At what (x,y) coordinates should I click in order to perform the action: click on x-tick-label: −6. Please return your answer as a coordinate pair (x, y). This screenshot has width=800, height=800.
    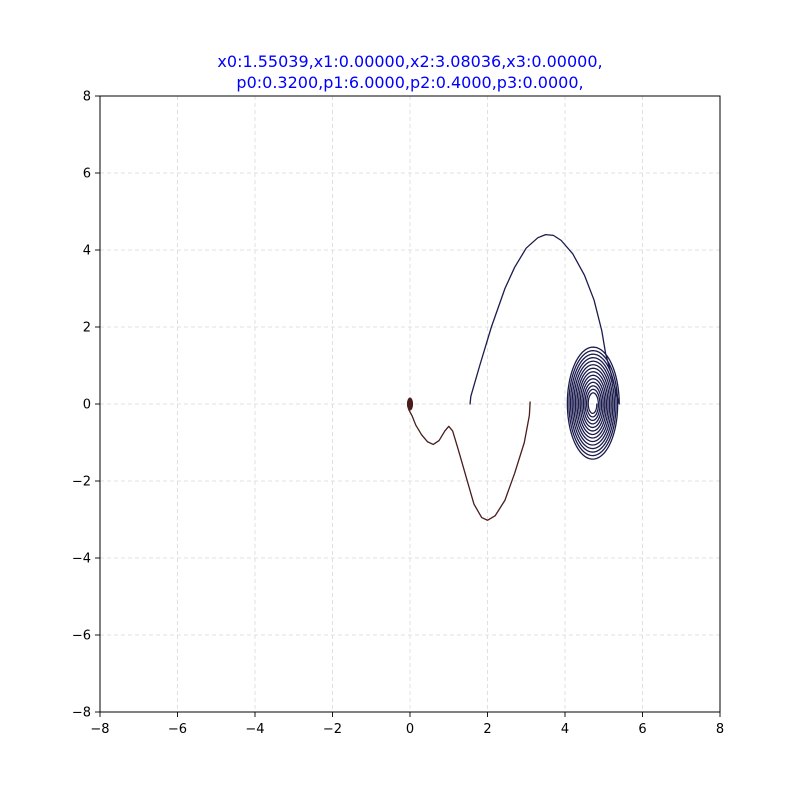
    Looking at the image, I should click on (177, 729).